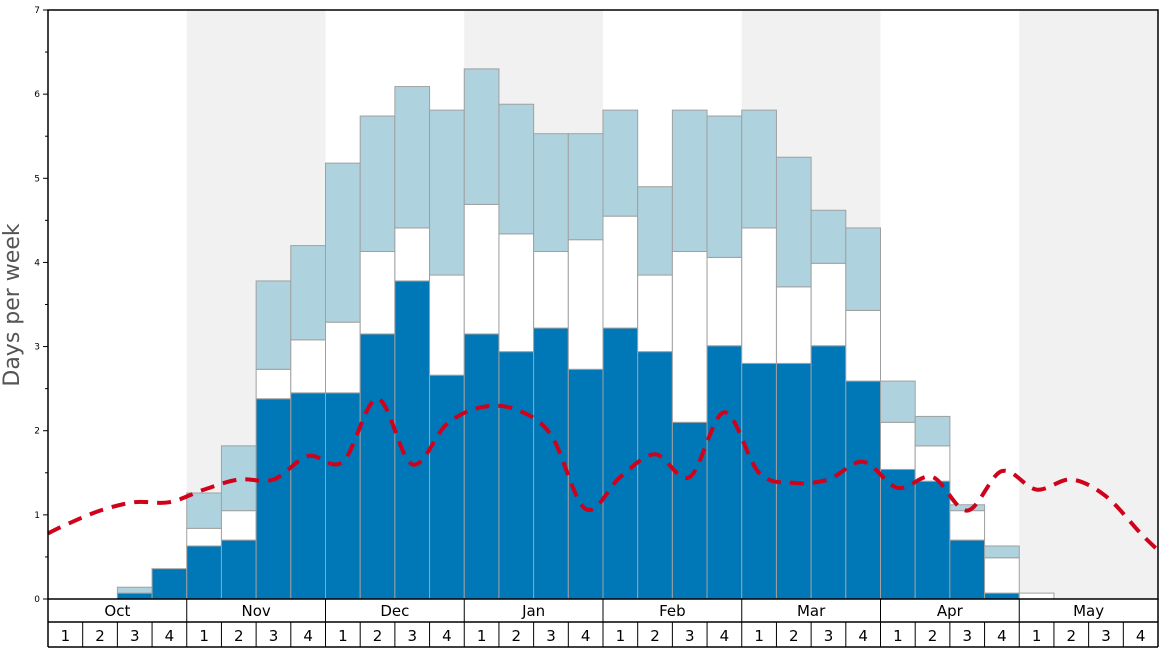  I want to click on week-label-dec-3: 3, so click(412, 636).